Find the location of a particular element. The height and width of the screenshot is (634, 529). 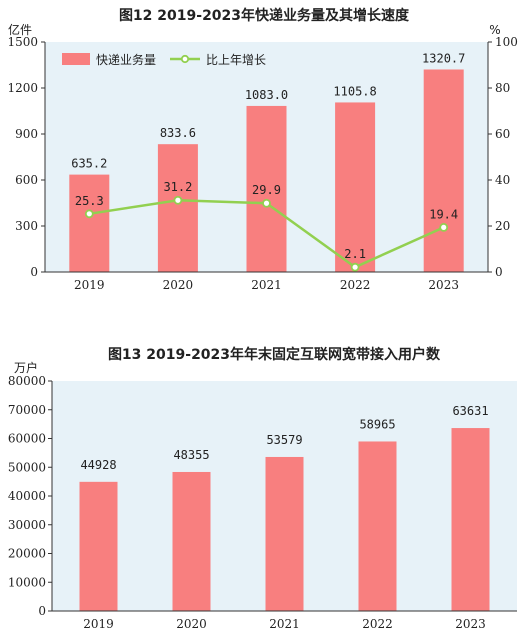

right-tick-label: 0 is located at coordinates (499, 272).